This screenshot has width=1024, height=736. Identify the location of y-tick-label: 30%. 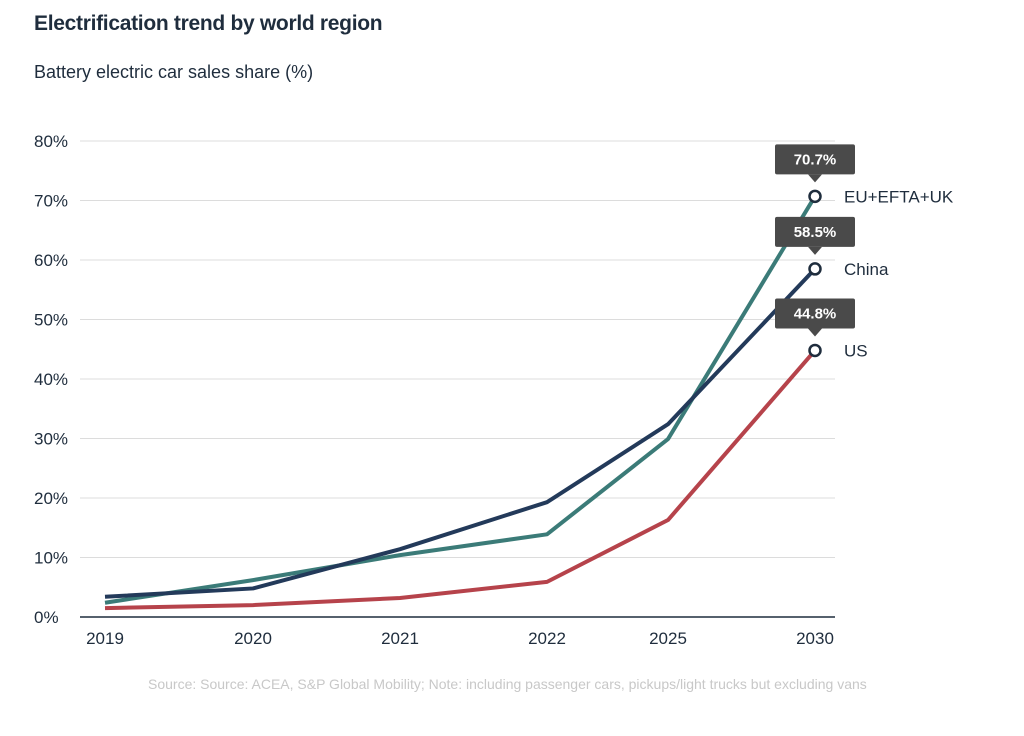
(51, 439).